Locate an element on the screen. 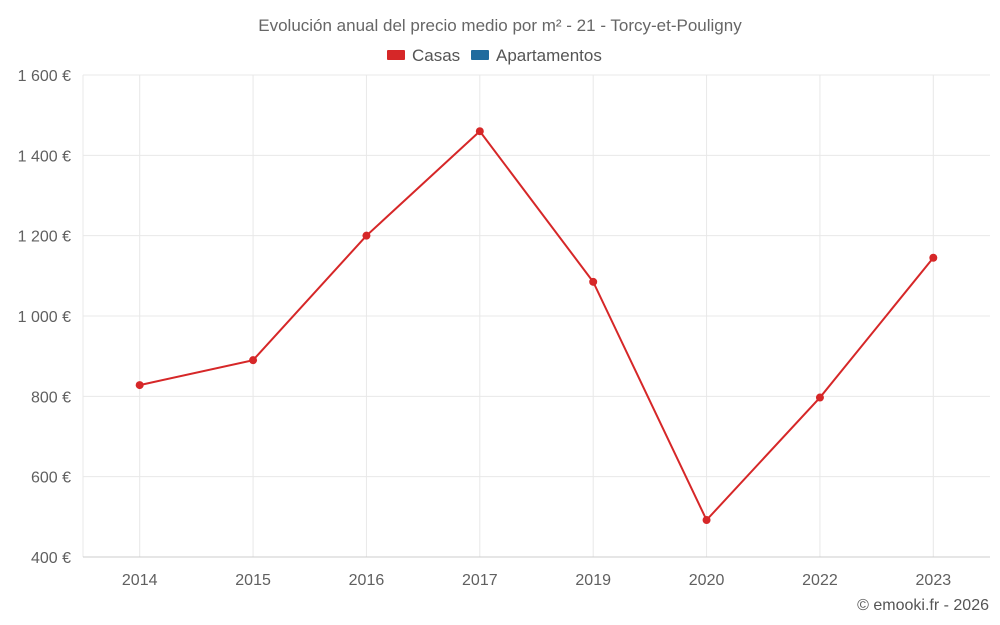  data-point-casas-2020 is located at coordinates (706, 520).